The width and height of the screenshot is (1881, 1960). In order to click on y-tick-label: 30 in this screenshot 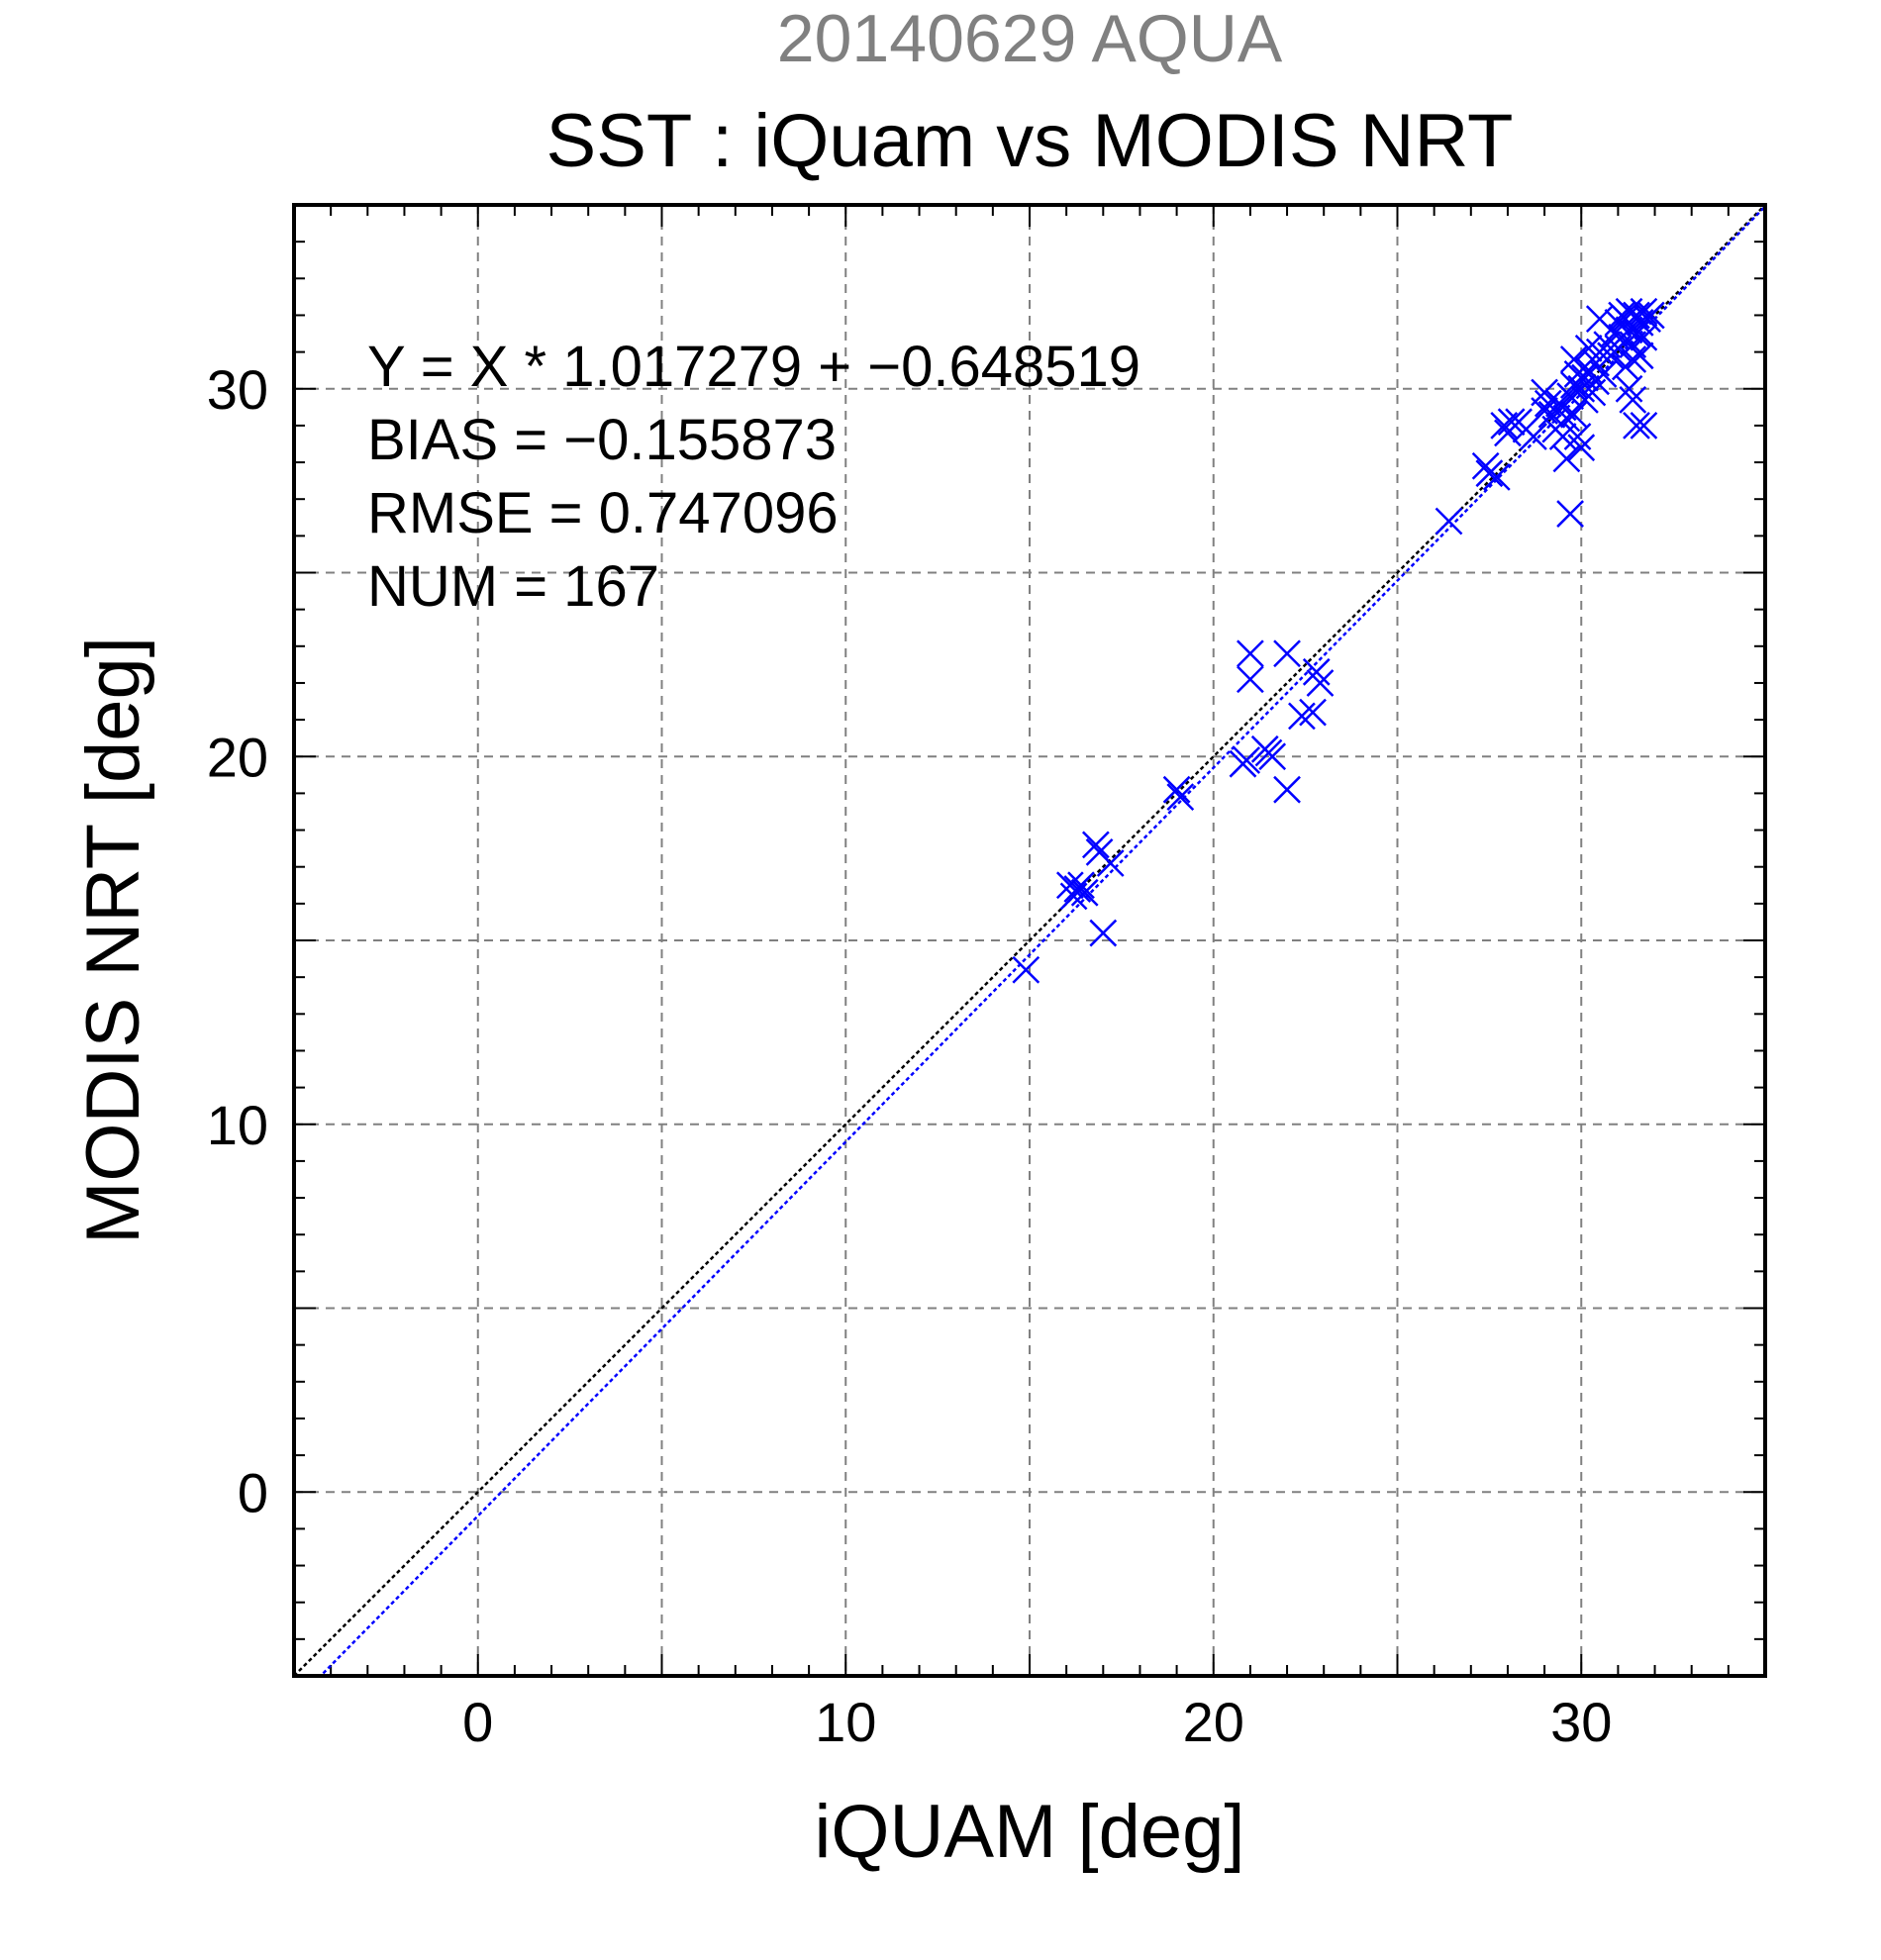, I will do `click(238, 389)`.